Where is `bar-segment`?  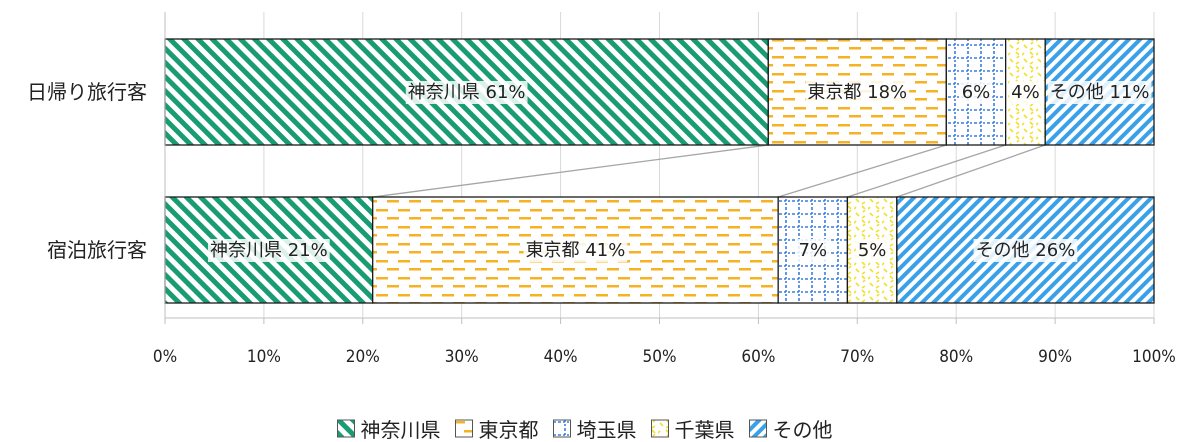 bar-segment is located at coordinates (269, 250).